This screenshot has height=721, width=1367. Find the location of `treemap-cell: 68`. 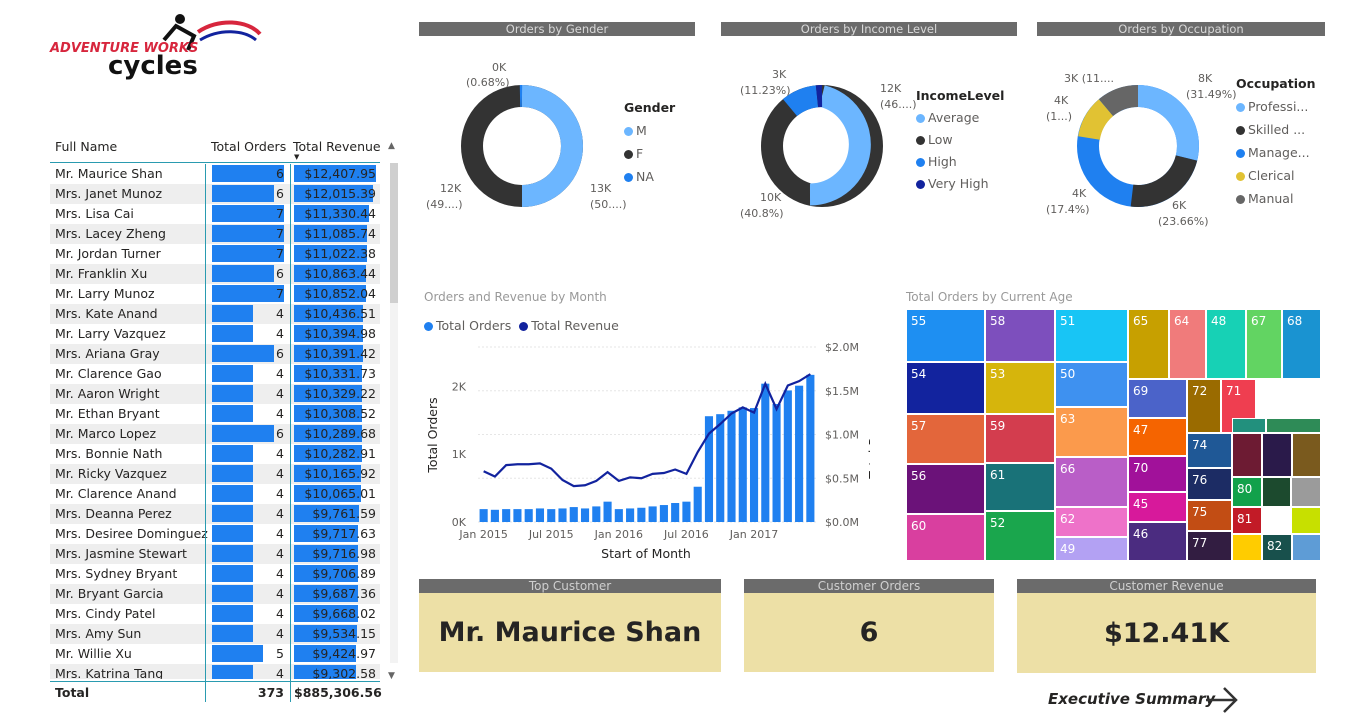

treemap-cell: 68 is located at coordinates (1301, 344).